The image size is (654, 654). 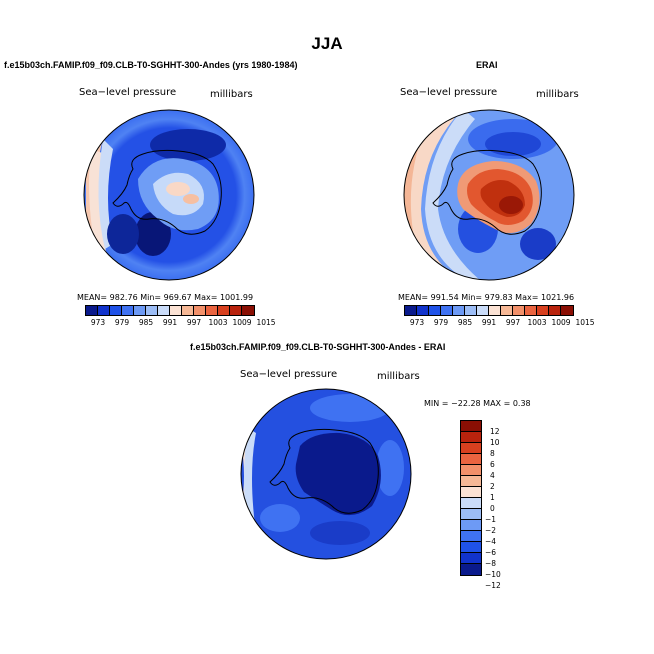 What do you see at coordinates (492, 497) in the screenshot?
I see `diff-colorbar-tick-label: 1` at bounding box center [492, 497].